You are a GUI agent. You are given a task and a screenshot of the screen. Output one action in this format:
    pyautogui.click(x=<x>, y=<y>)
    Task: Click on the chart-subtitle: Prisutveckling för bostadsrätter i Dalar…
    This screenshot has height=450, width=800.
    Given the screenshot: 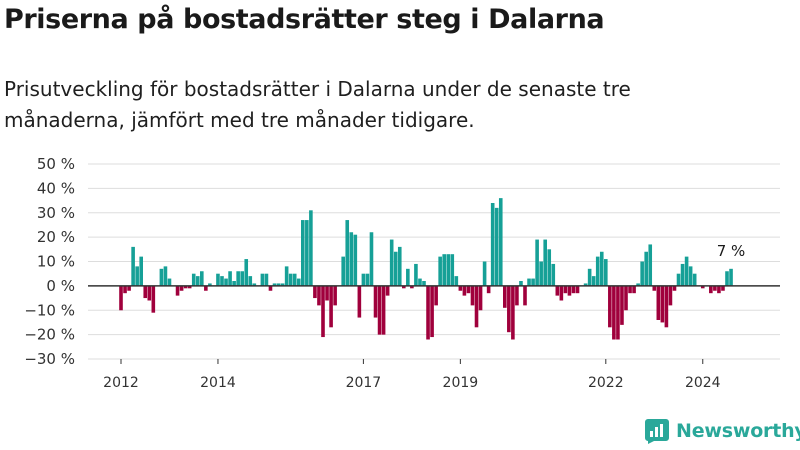 What is the action you would take?
    pyautogui.click(x=317, y=104)
    